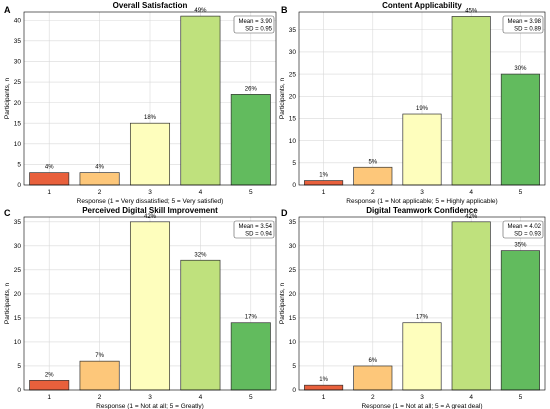 The image size is (550, 409). What do you see at coordinates (255, 227) in the screenshot?
I see `stats-mean: Mean = 3.54` at bounding box center [255, 227].